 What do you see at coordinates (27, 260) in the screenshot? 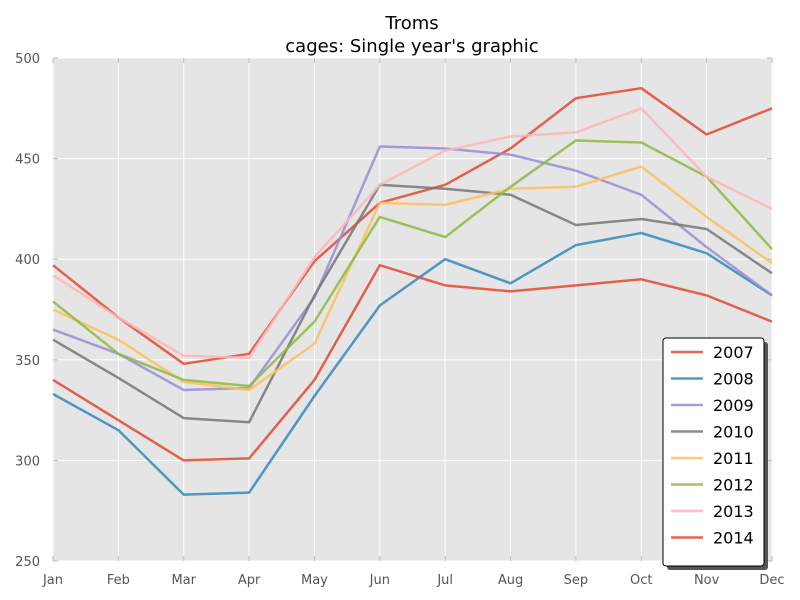
I see `y-tick-label: 400` at bounding box center [27, 260].